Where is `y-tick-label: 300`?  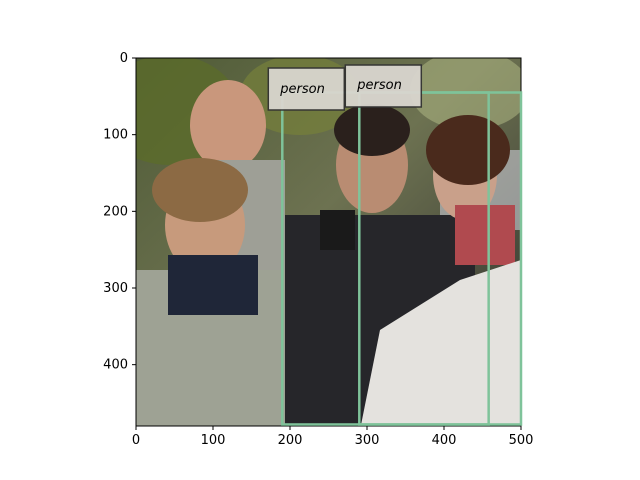
y-tick-label: 300 is located at coordinates (115, 288).